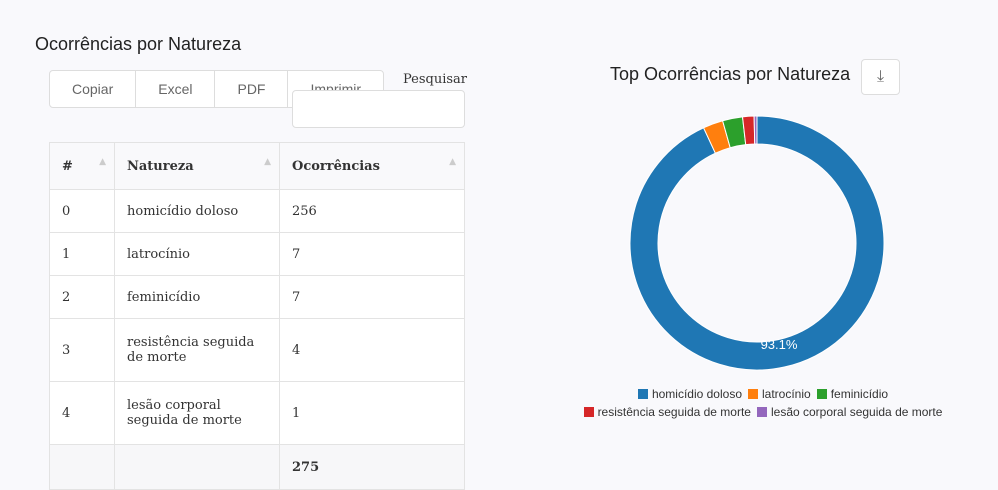 The height and width of the screenshot is (490, 998). Describe the element at coordinates (336, 166) in the screenshot. I see `header-label: Ocorrências` at that location.